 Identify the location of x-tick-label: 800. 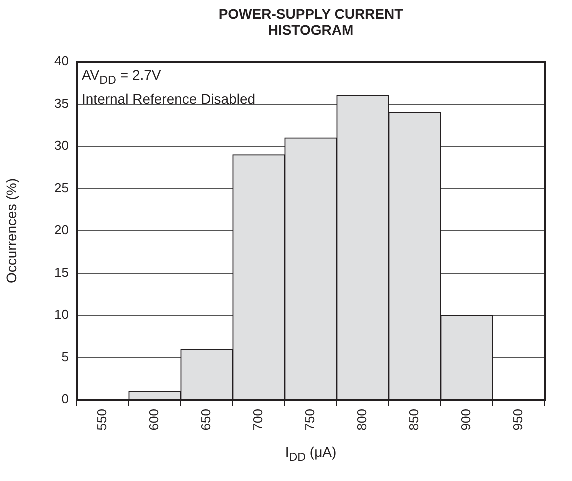
(362, 420).